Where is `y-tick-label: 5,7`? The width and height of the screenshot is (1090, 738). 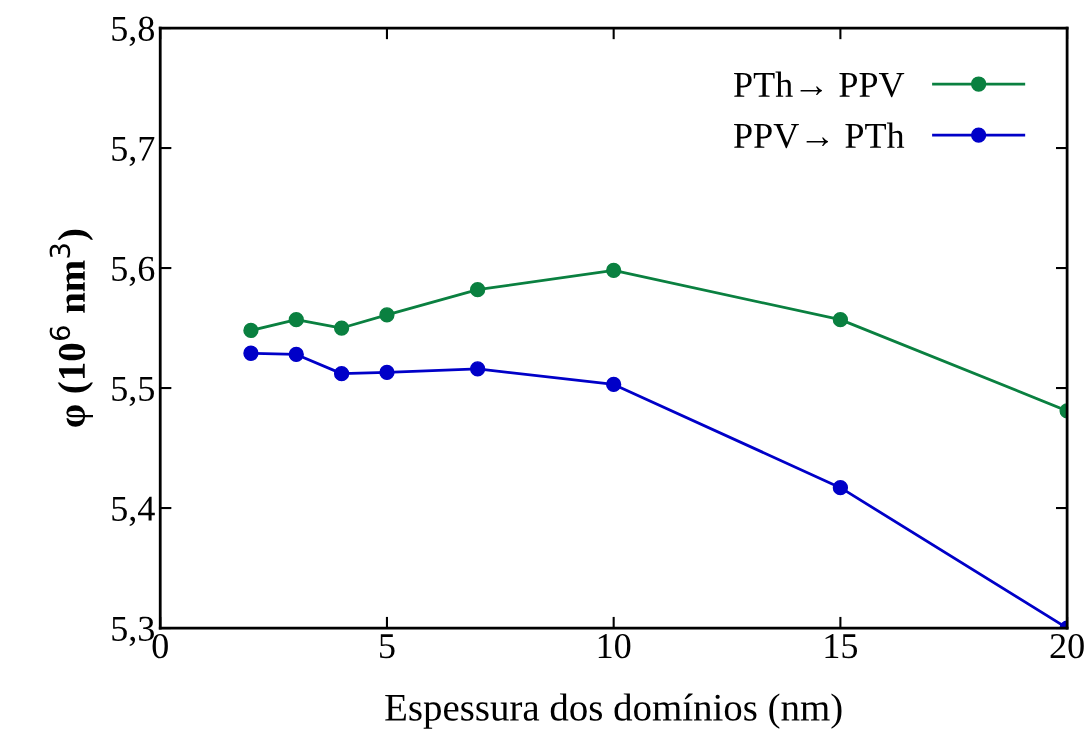
y-tick-label: 5,7 is located at coordinates (133, 151).